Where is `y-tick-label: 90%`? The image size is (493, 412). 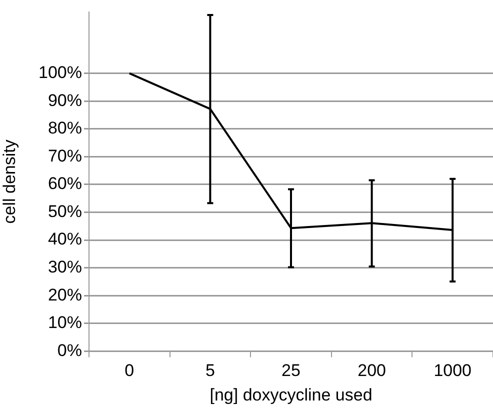 y-tick-label: 90% is located at coordinates (65, 100).